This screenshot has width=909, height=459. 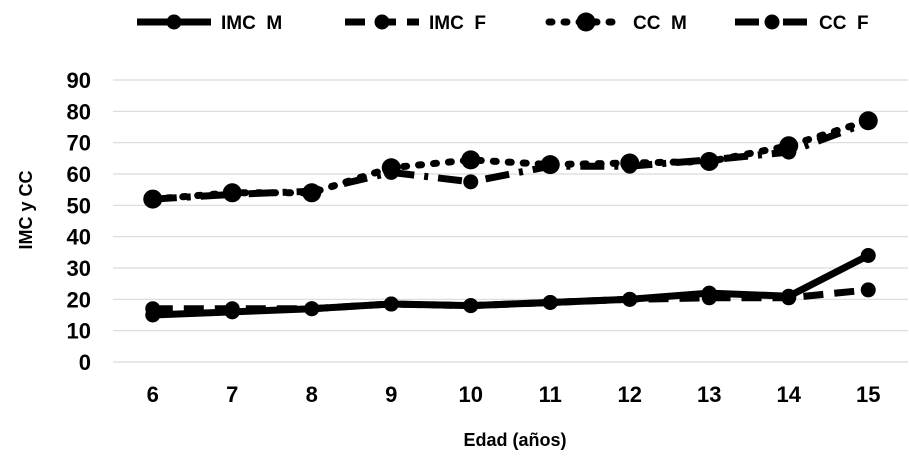 What do you see at coordinates (457, 23) in the screenshot?
I see `legend-label-1: IMC F` at bounding box center [457, 23].